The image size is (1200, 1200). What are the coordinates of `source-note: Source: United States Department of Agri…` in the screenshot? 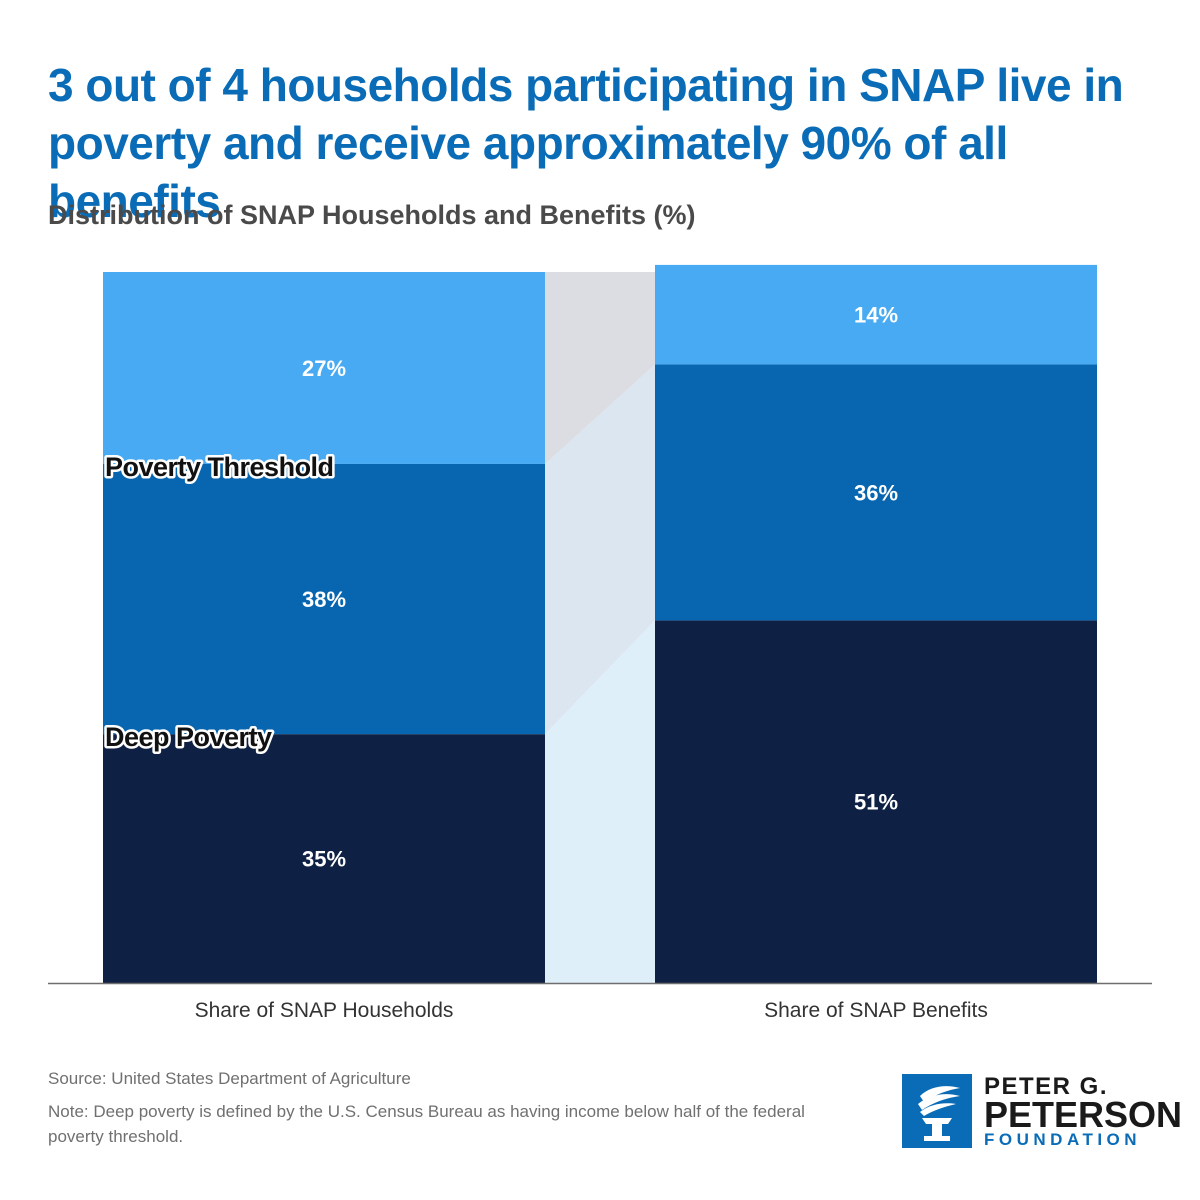 It's located at (229, 1078).